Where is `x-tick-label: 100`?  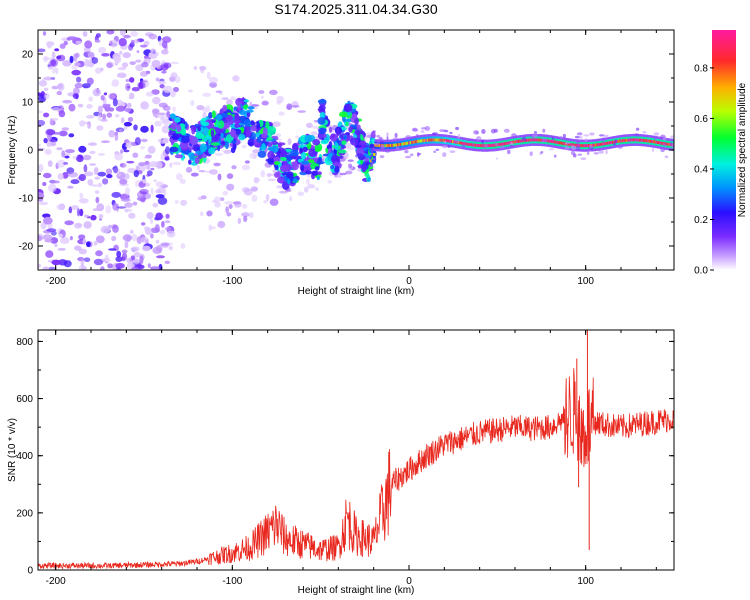
x-tick-label: 100 is located at coordinates (585, 281).